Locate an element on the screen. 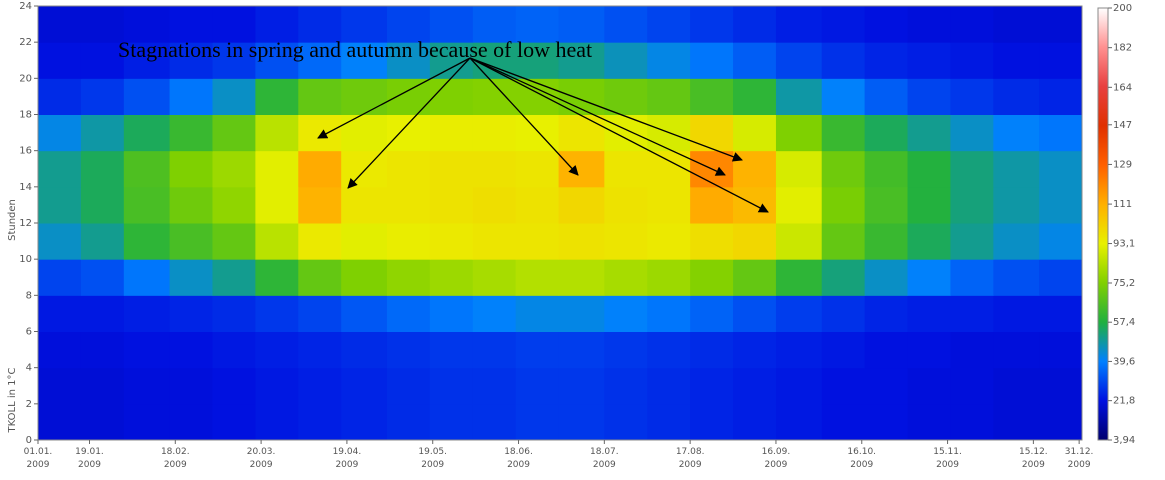  y-tick-label: 6 is located at coordinates (29, 332).